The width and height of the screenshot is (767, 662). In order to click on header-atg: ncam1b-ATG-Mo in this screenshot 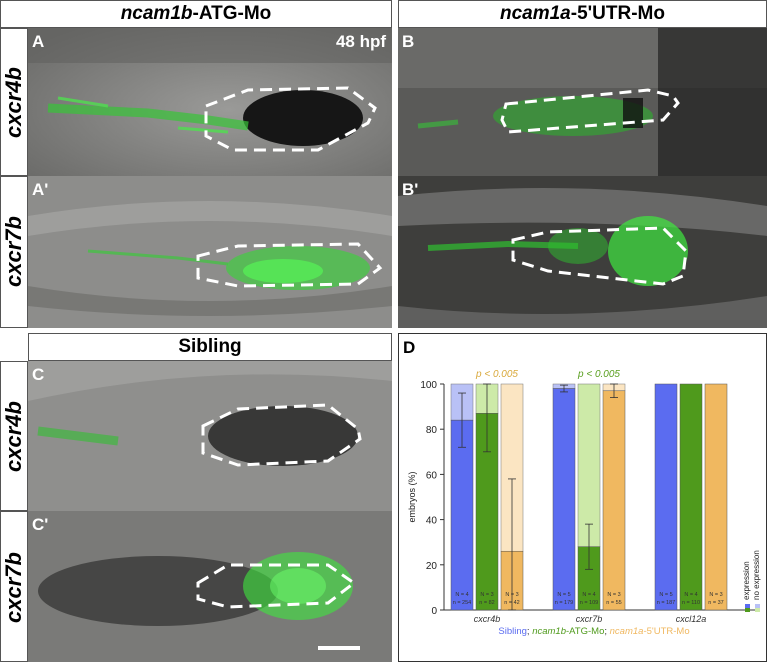, I will do `click(196, 14)`.